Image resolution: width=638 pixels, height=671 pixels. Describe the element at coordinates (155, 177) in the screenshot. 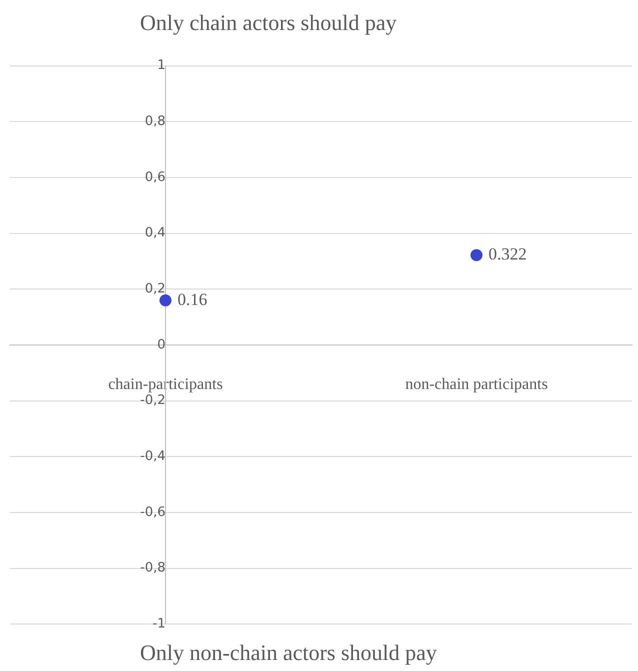

I see `y-tick-label: 0,6` at that location.